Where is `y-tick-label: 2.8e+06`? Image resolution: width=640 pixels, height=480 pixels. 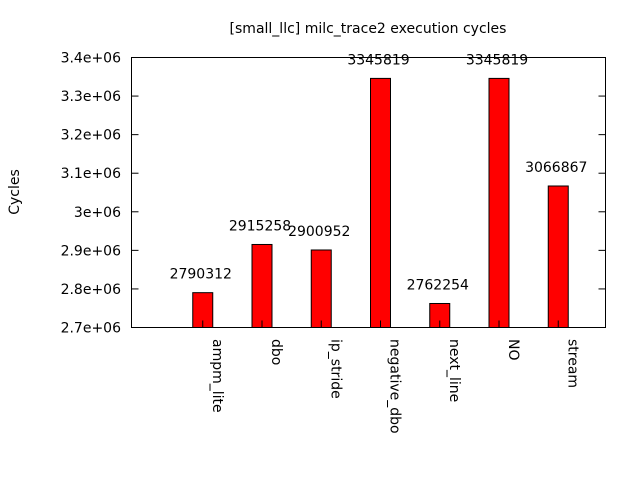
y-tick-label: 2.8e+06 is located at coordinates (91, 290).